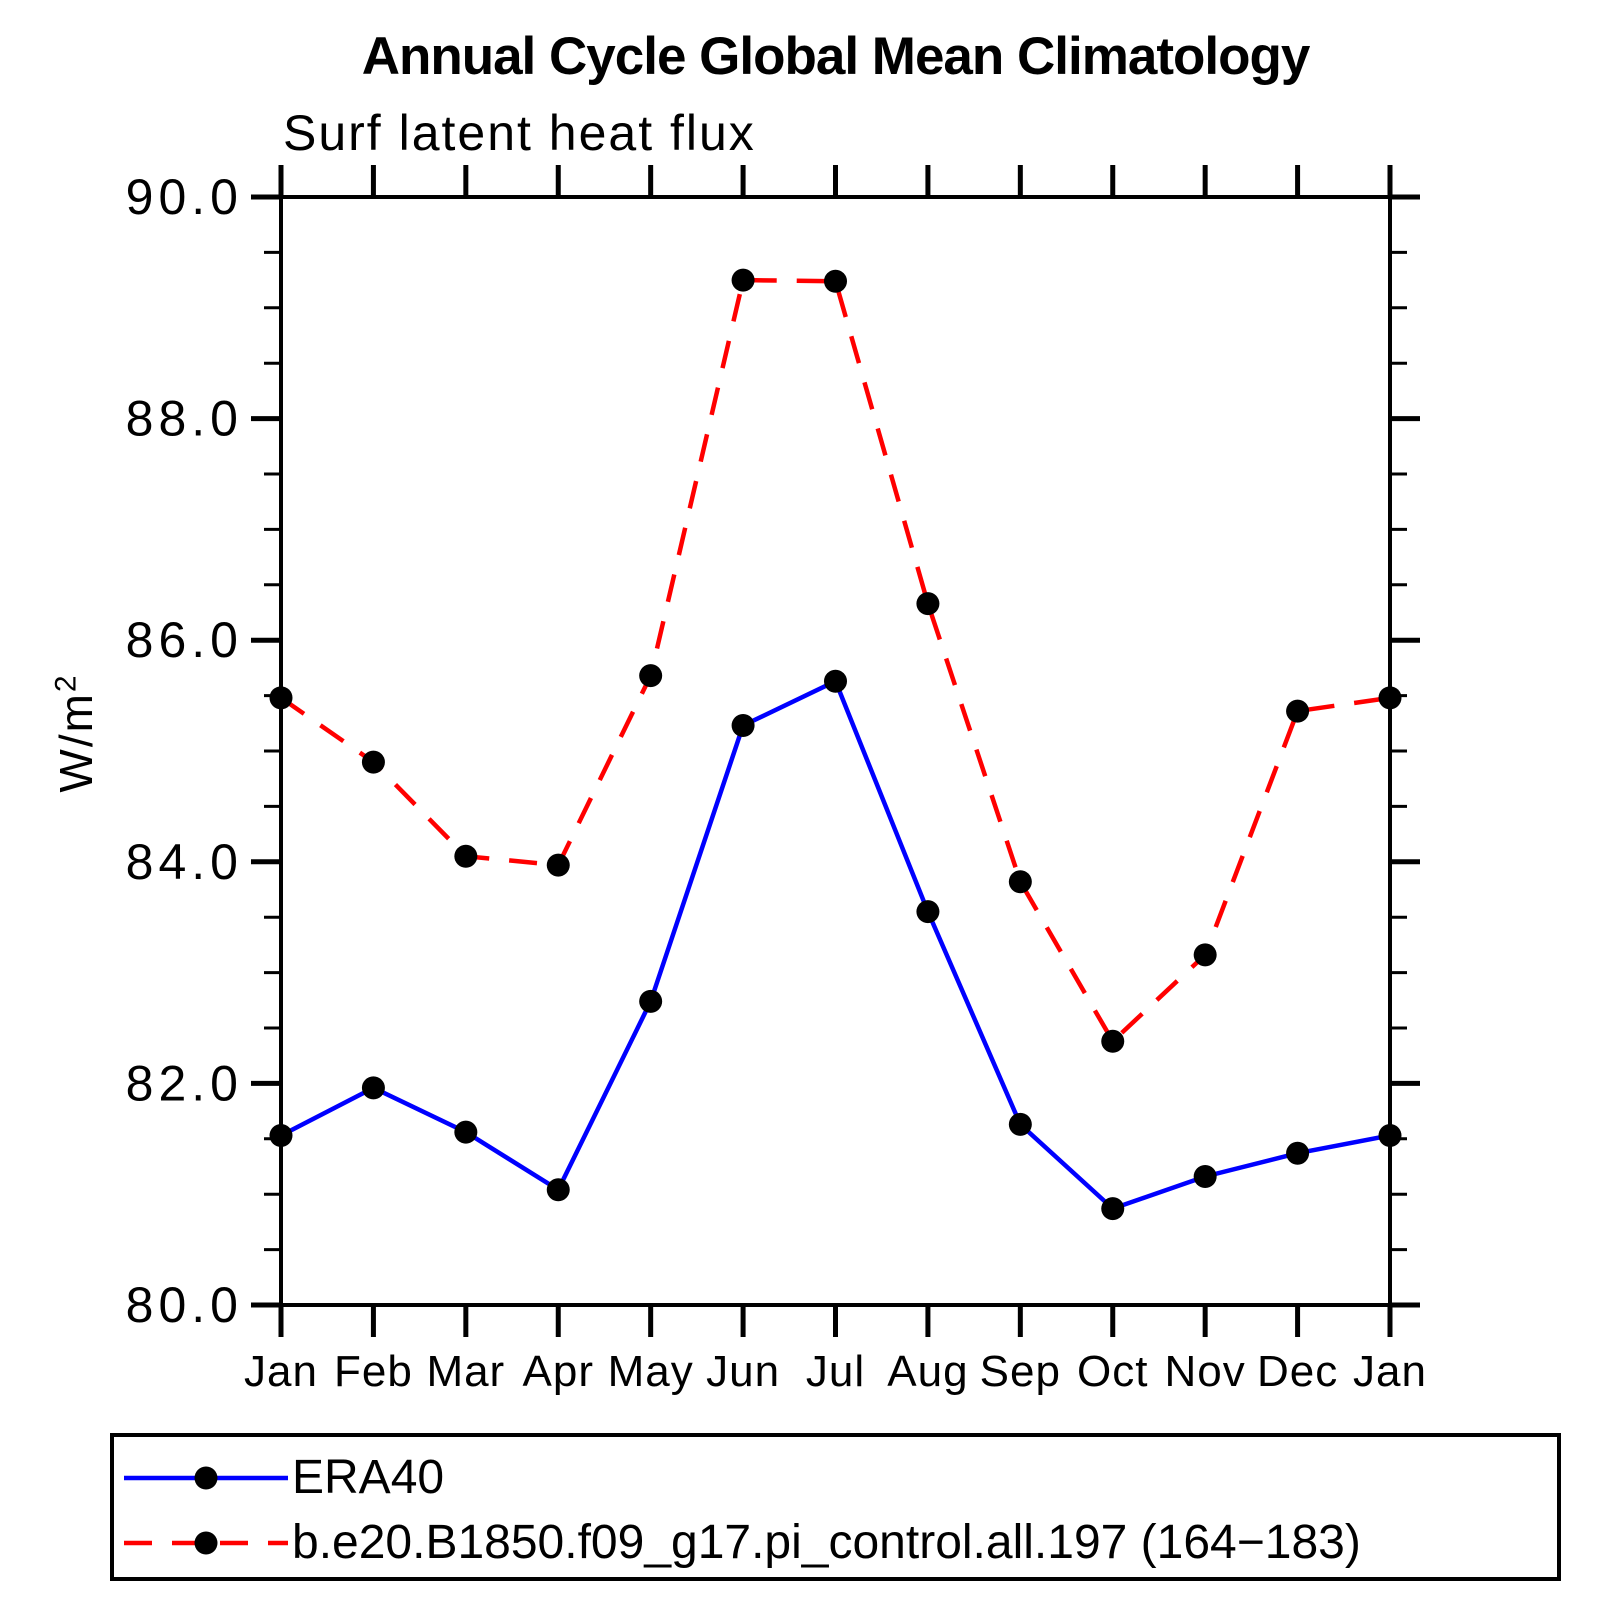  I want to click on x-tick-label: Feb, so click(373, 1371).